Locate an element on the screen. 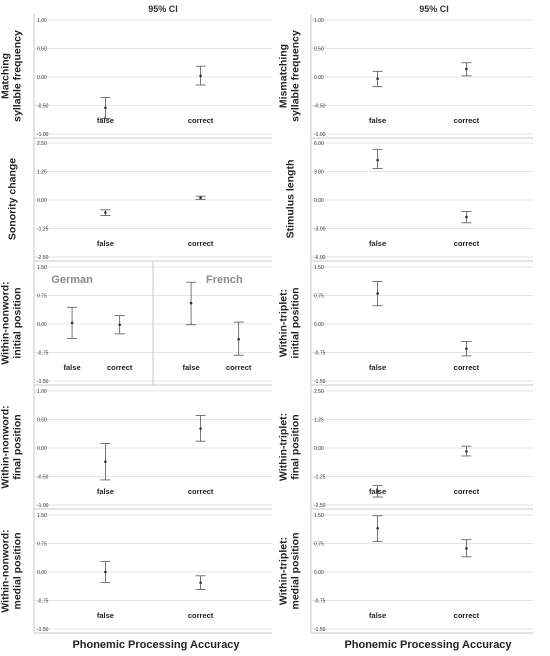  y-tick-label: 1.25 is located at coordinates (42, 172).